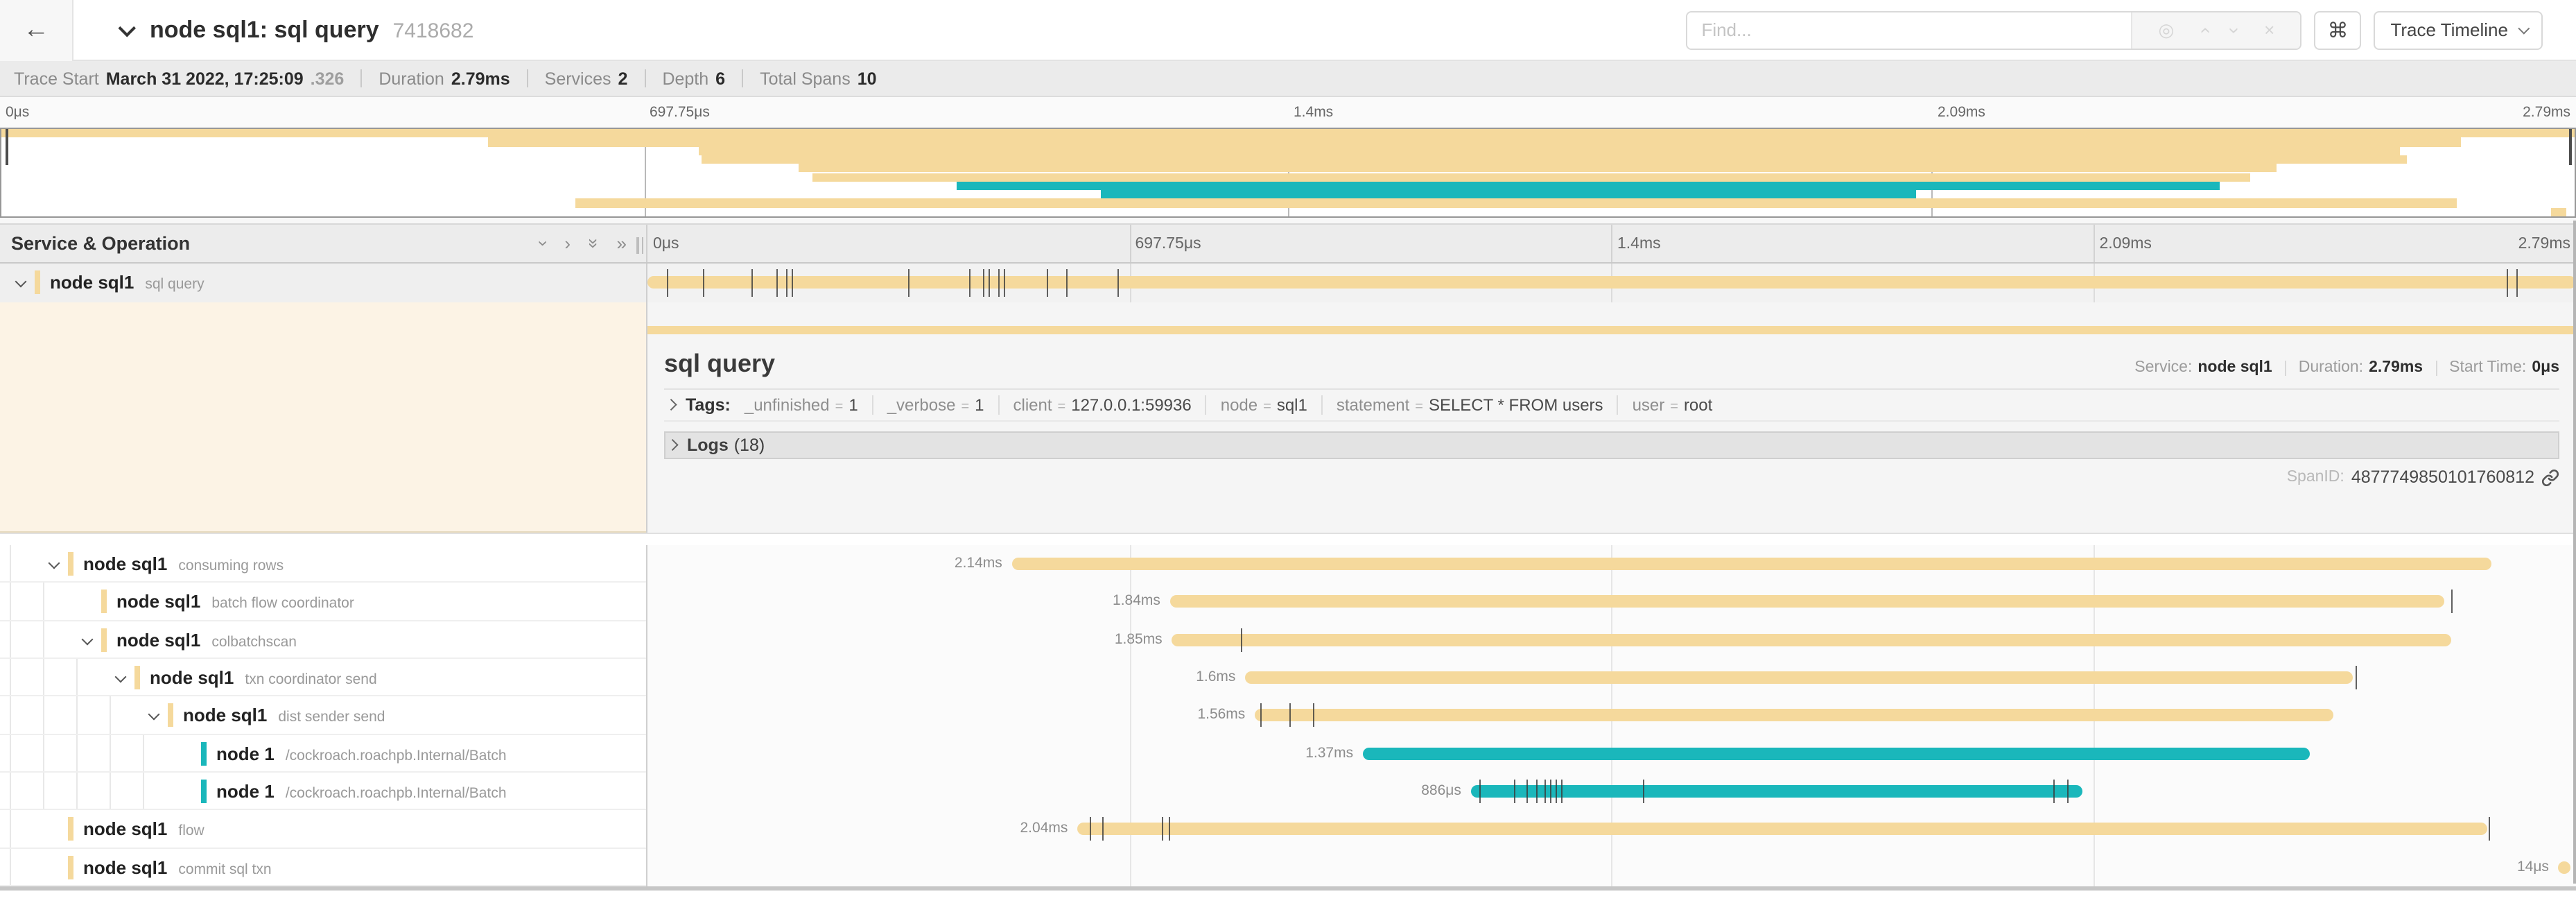 The image size is (2576, 903). What do you see at coordinates (323, 829) in the screenshot?
I see `span-tree-item: node sql1 flow` at bounding box center [323, 829].